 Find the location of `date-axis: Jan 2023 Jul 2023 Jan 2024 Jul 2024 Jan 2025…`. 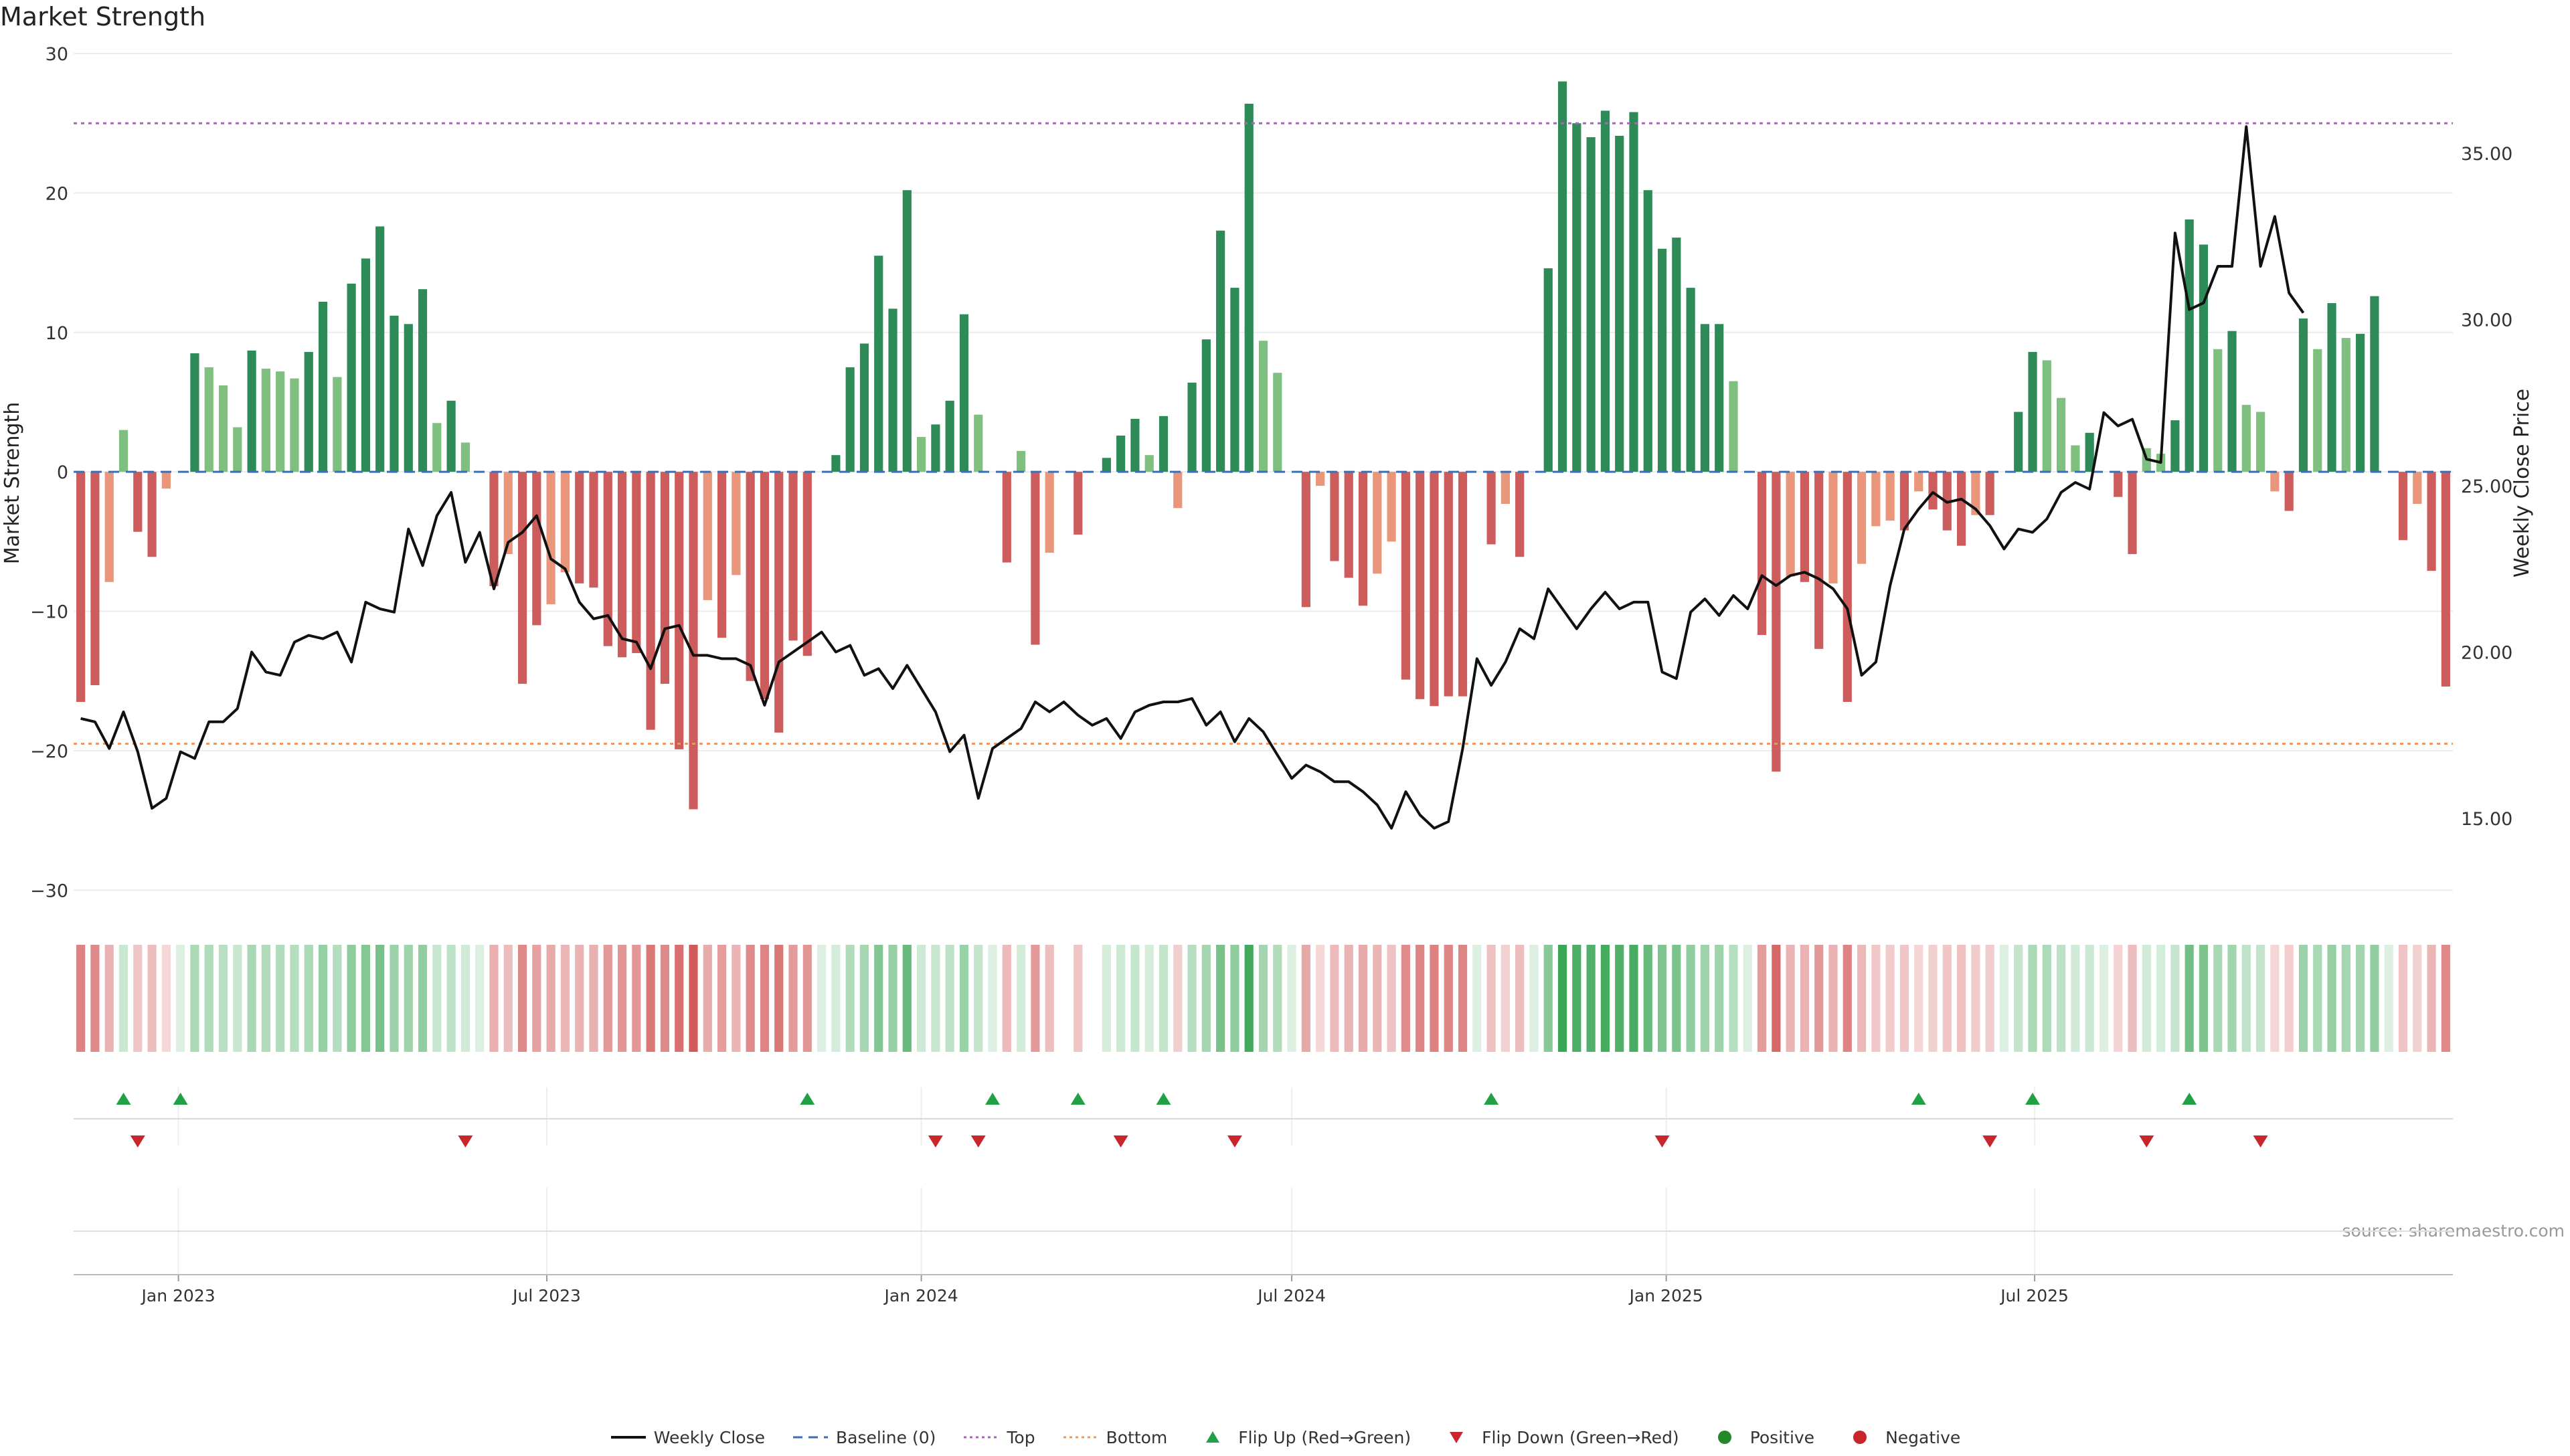

date-axis: Jan 2023 Jul 2023 Jan 2024 Jul 2024 Jan 2025… is located at coordinates (1264, 1246).